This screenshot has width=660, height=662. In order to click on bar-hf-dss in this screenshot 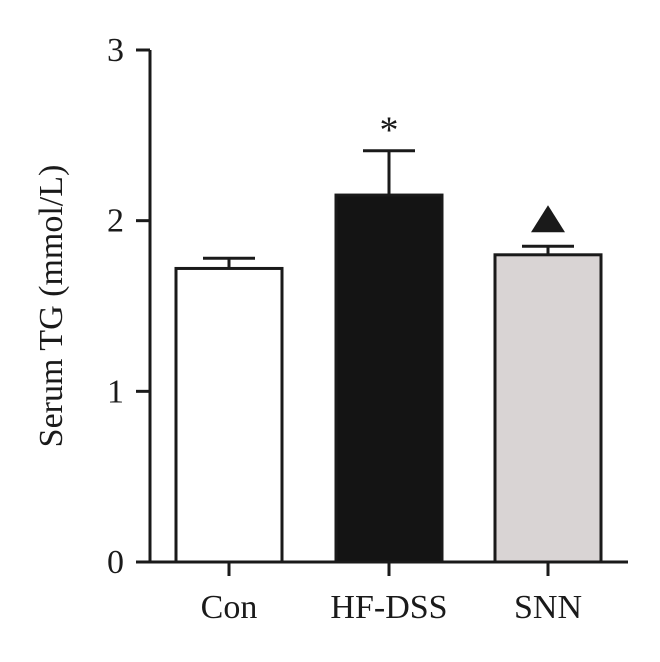, I will do `click(389, 378)`.